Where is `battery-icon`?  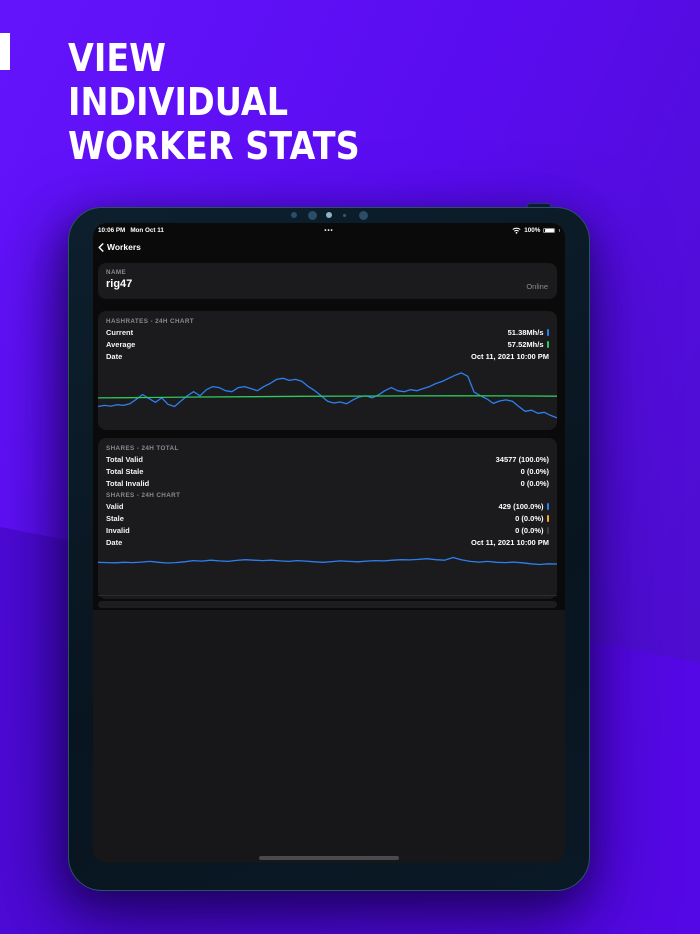 battery-icon is located at coordinates (549, 230).